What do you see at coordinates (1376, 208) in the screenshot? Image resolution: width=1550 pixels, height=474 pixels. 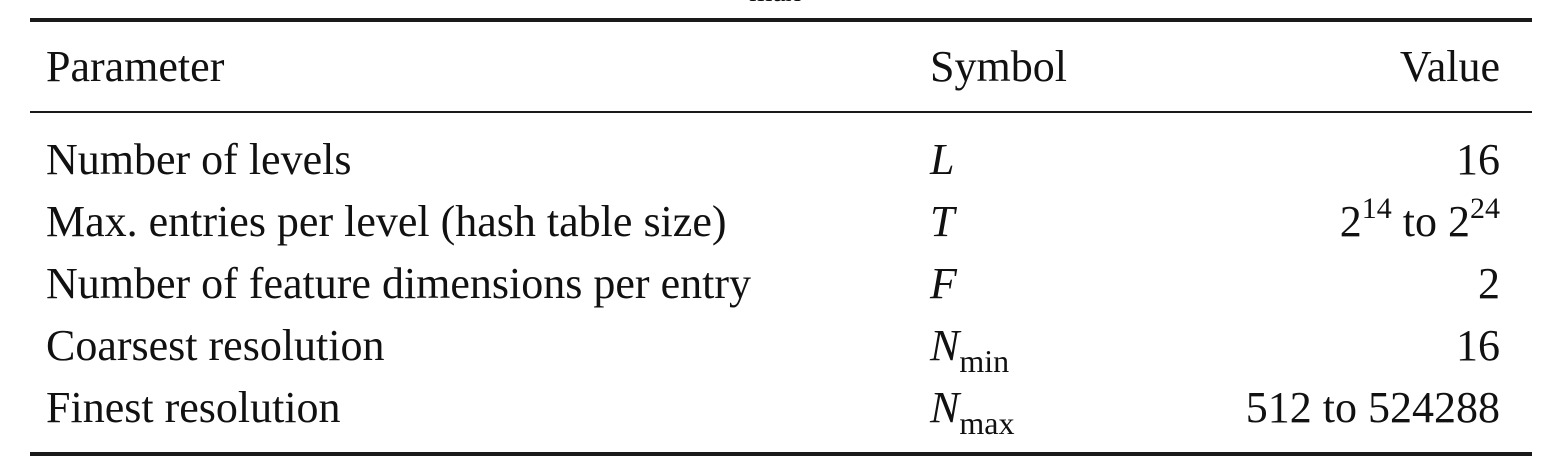 I see `value-exponent: 14` at bounding box center [1376, 208].